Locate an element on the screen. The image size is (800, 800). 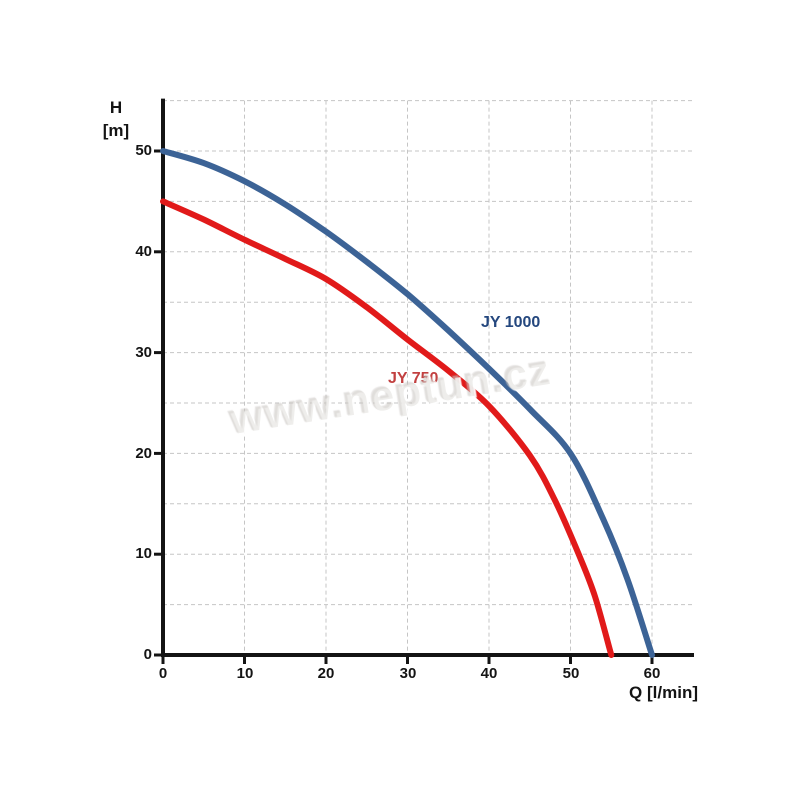
y-axis-title-line1: H is located at coordinates (116, 107).